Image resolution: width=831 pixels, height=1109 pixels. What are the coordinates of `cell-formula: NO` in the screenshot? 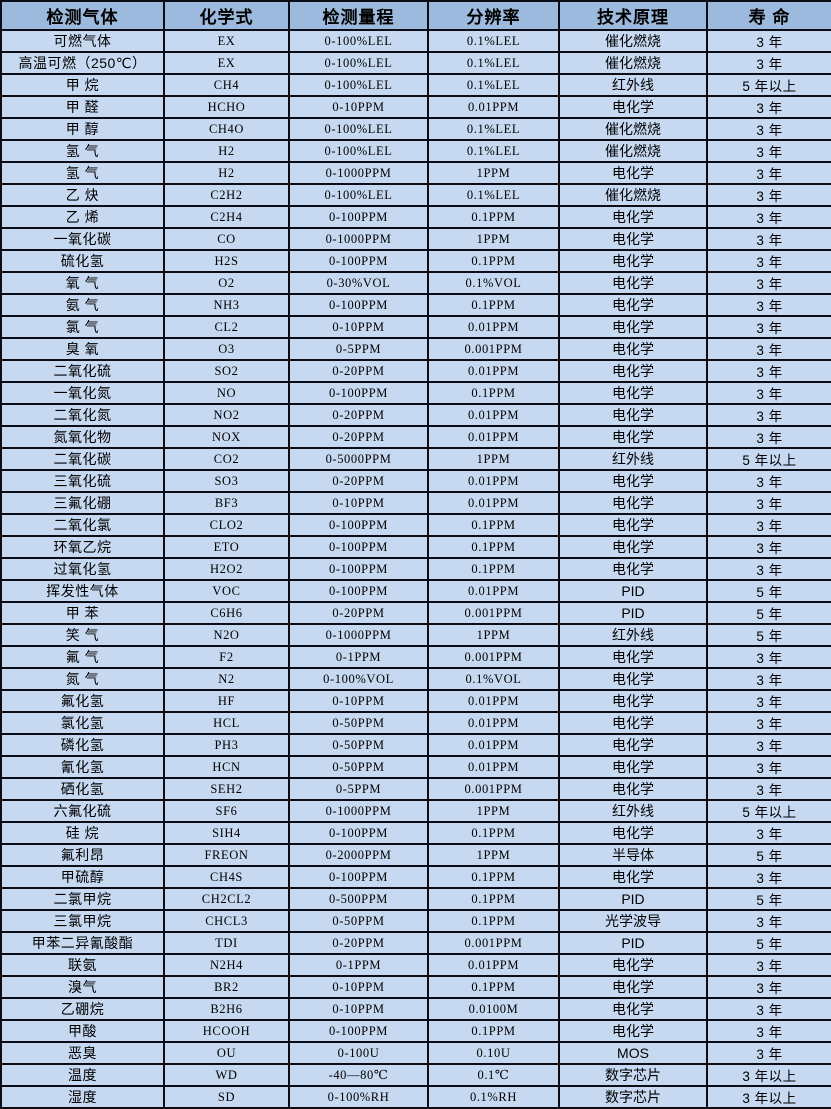 It's located at (226, 393).